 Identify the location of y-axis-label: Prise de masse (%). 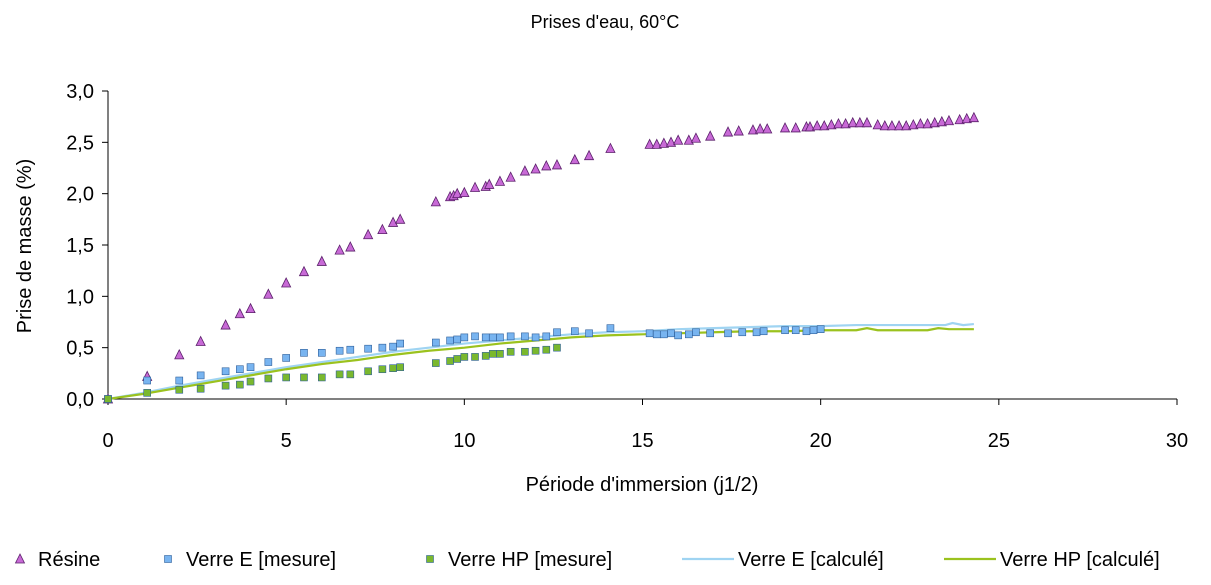
(25, 246).